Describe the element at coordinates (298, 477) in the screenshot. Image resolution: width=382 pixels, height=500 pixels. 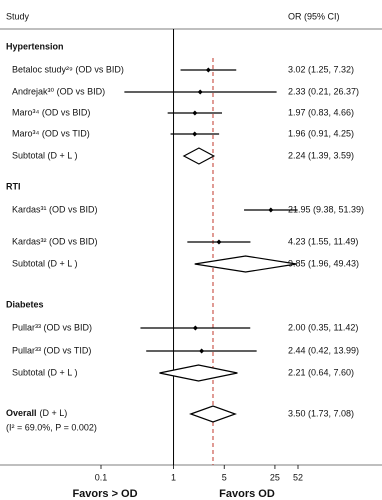
I see `x-tick-label: 52` at that location.